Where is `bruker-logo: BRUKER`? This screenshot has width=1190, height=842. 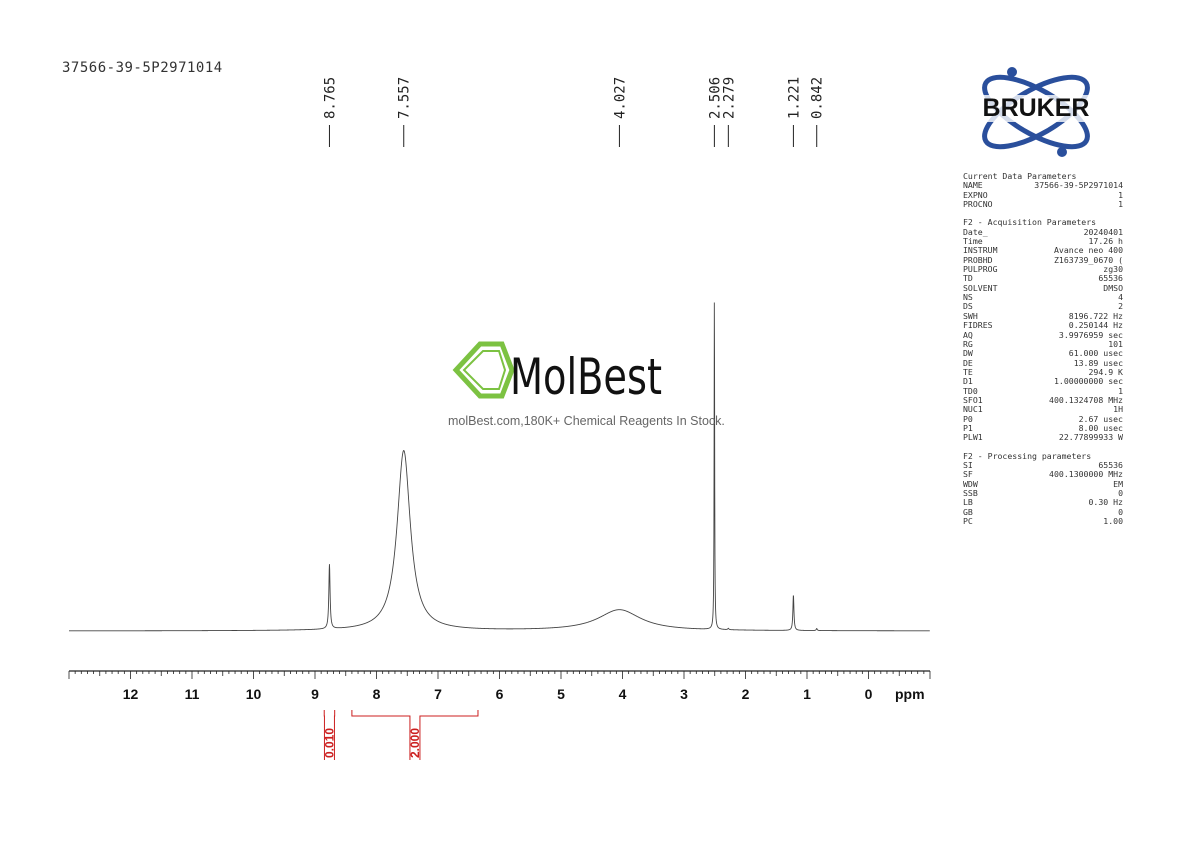
bruker-logo: BRUKER is located at coordinates (1036, 112).